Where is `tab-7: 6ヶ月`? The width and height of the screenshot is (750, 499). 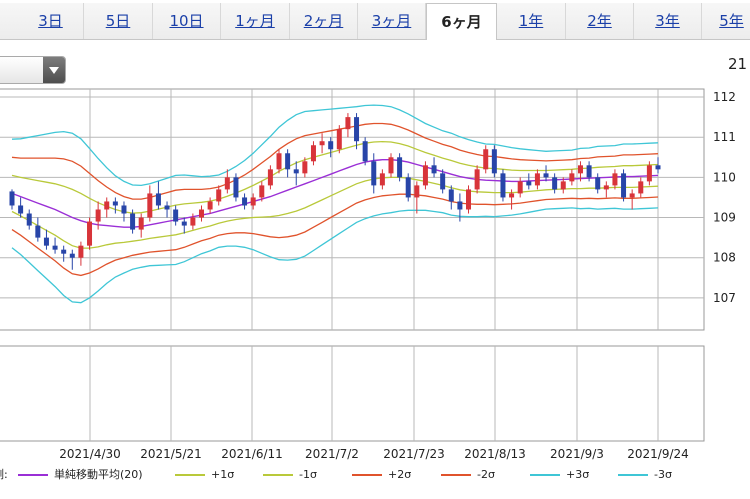 tab-7: 6ヶ月 is located at coordinates (461, 21).